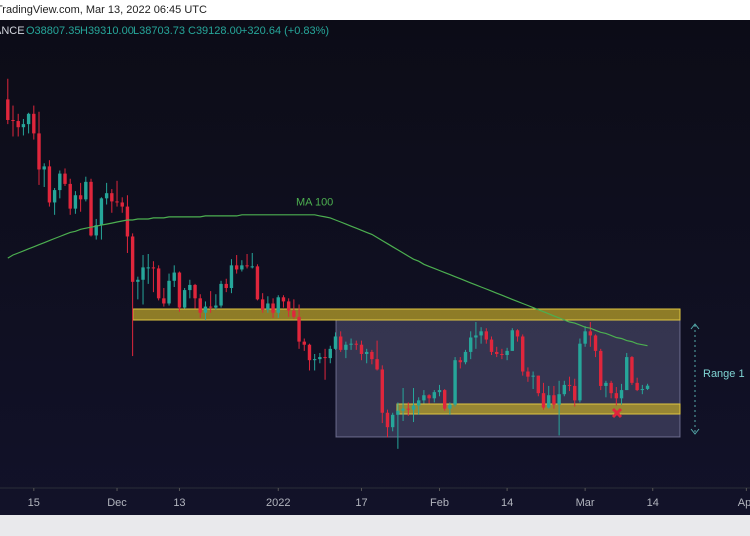 This screenshot has height=536, width=750. Describe the element at coordinates (439, 503) in the screenshot. I see `x-tick-label: Feb` at that location.